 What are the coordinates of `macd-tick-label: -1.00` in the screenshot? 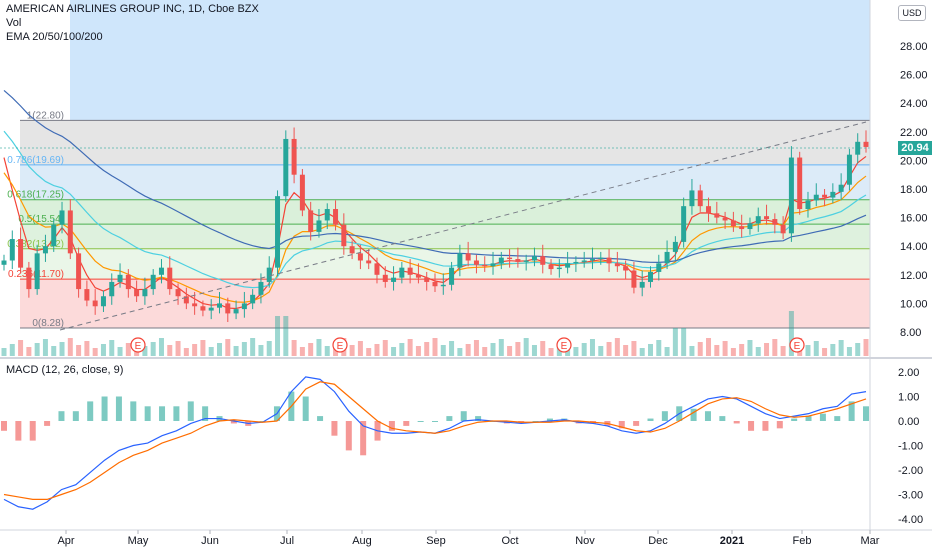 It's located at (910, 447).